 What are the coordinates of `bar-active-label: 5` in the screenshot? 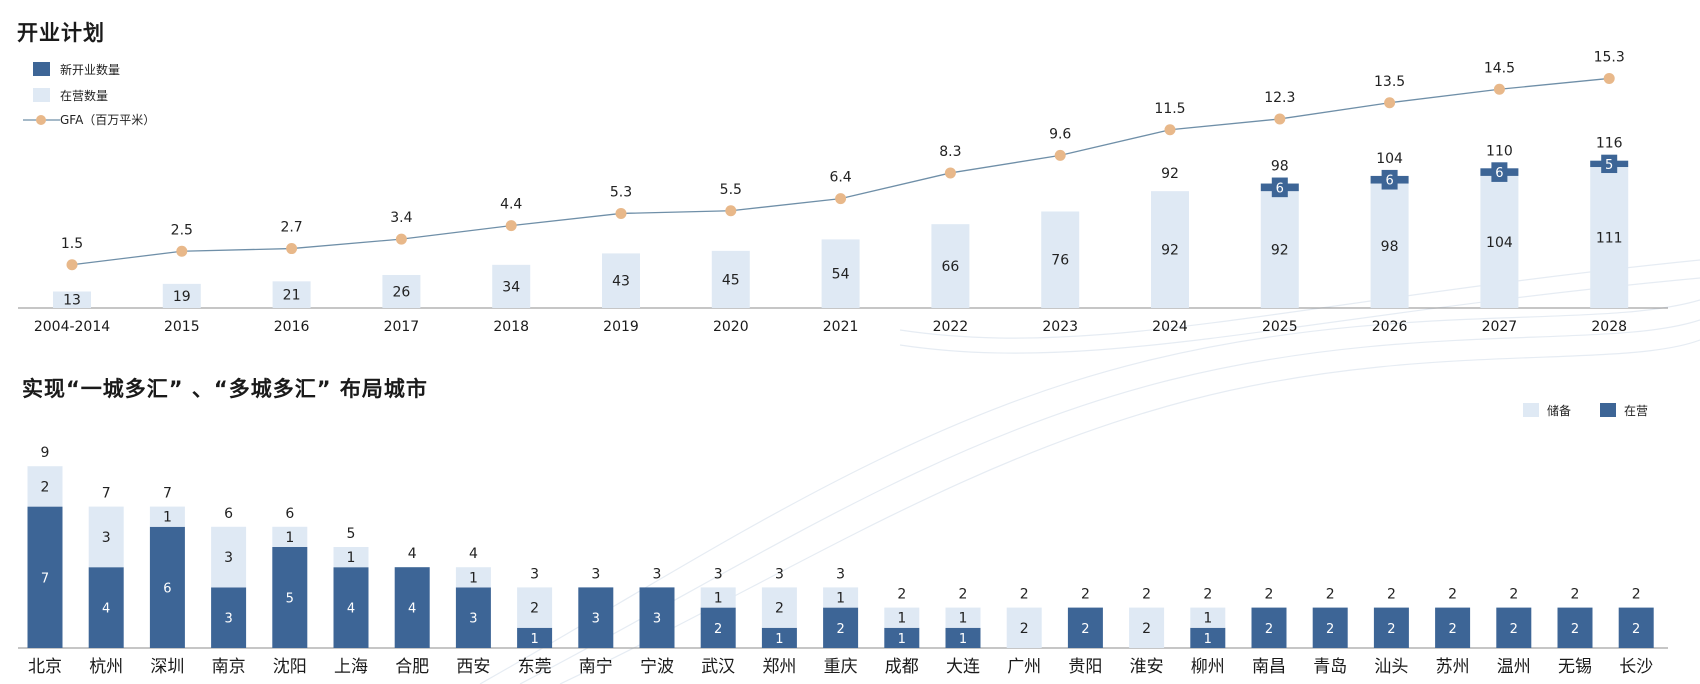 It's located at (290, 599).